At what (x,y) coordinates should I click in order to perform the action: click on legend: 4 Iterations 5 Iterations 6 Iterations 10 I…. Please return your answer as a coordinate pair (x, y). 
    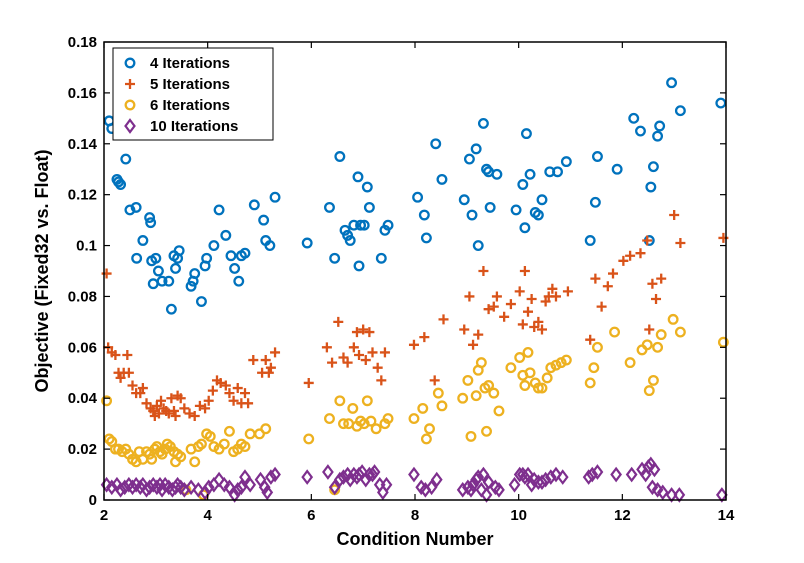
    Looking at the image, I should click on (193, 94).